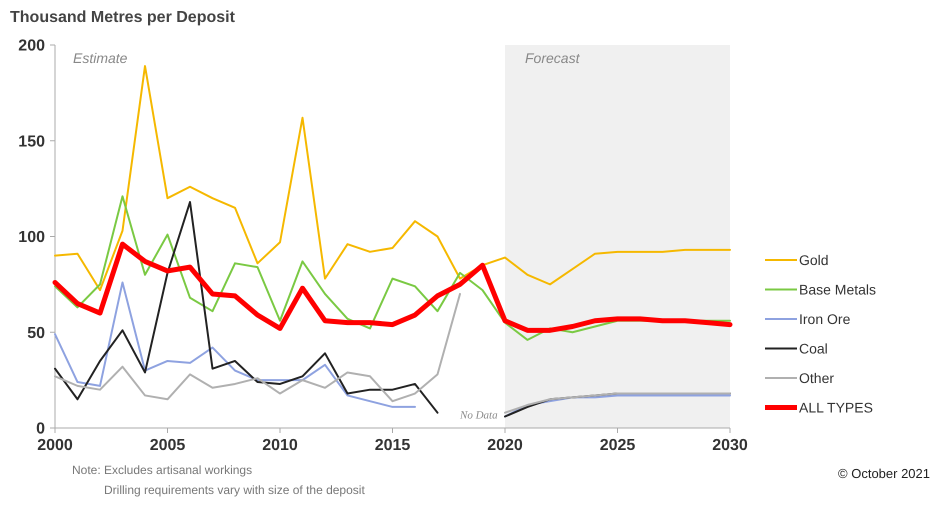  I want to click on band-label: Forecast, so click(553, 58).